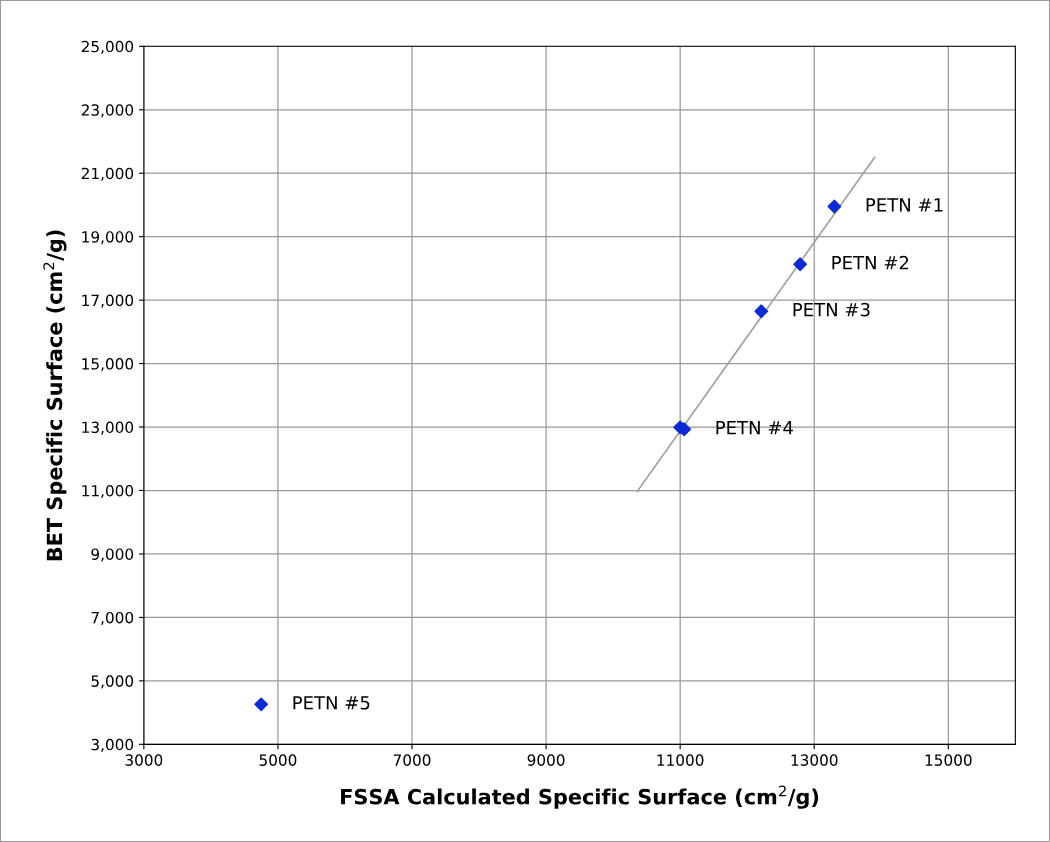 The width and height of the screenshot is (1050, 842). Describe the element at coordinates (754, 428) in the screenshot. I see `annotation: PETN #4` at that location.